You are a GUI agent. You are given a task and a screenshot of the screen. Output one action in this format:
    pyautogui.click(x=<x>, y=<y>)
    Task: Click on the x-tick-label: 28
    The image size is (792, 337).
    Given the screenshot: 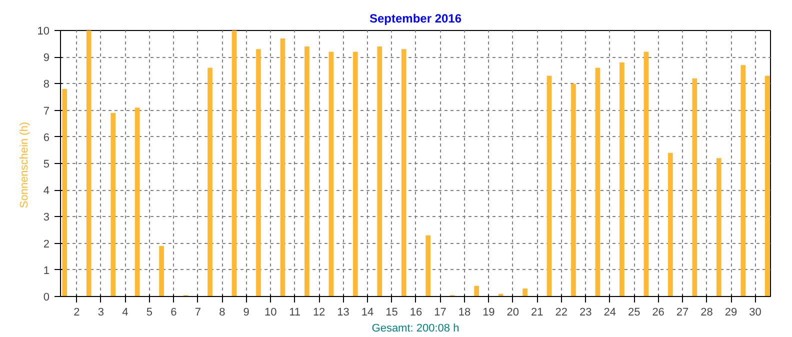 What is the action you would take?
    pyautogui.click(x=706, y=312)
    